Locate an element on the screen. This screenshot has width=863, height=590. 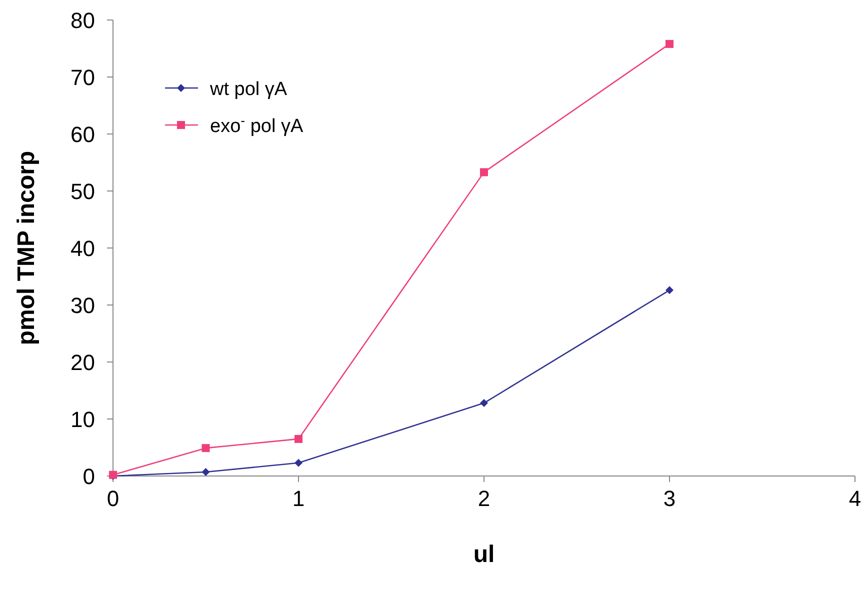
legend-label: wt pol γA is located at coordinates (248, 89).